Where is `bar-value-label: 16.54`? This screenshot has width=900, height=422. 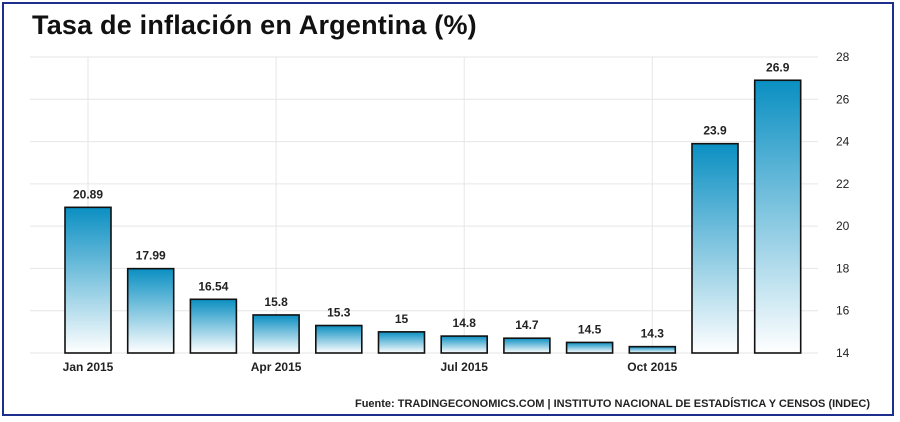 bar-value-label: 16.54 is located at coordinates (213, 286).